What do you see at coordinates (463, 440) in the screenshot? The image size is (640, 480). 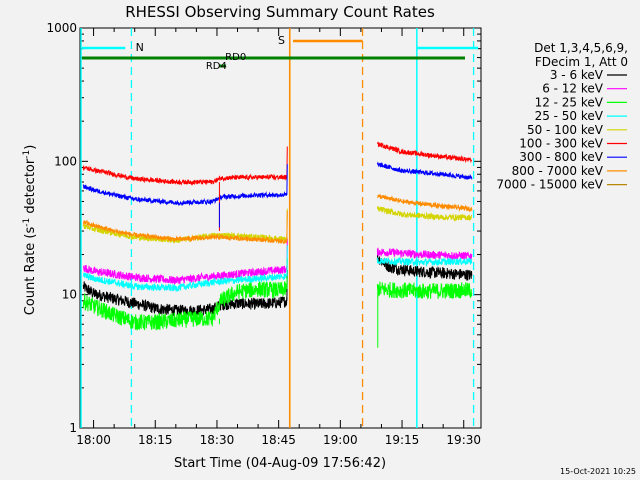 I see `x-tick-label: 19:30` at bounding box center [463, 440].